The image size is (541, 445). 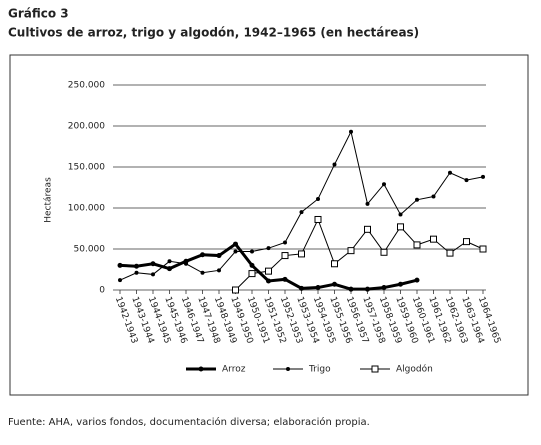 I want to click on y-tick-label: 50.000, so click(x=90, y=250).